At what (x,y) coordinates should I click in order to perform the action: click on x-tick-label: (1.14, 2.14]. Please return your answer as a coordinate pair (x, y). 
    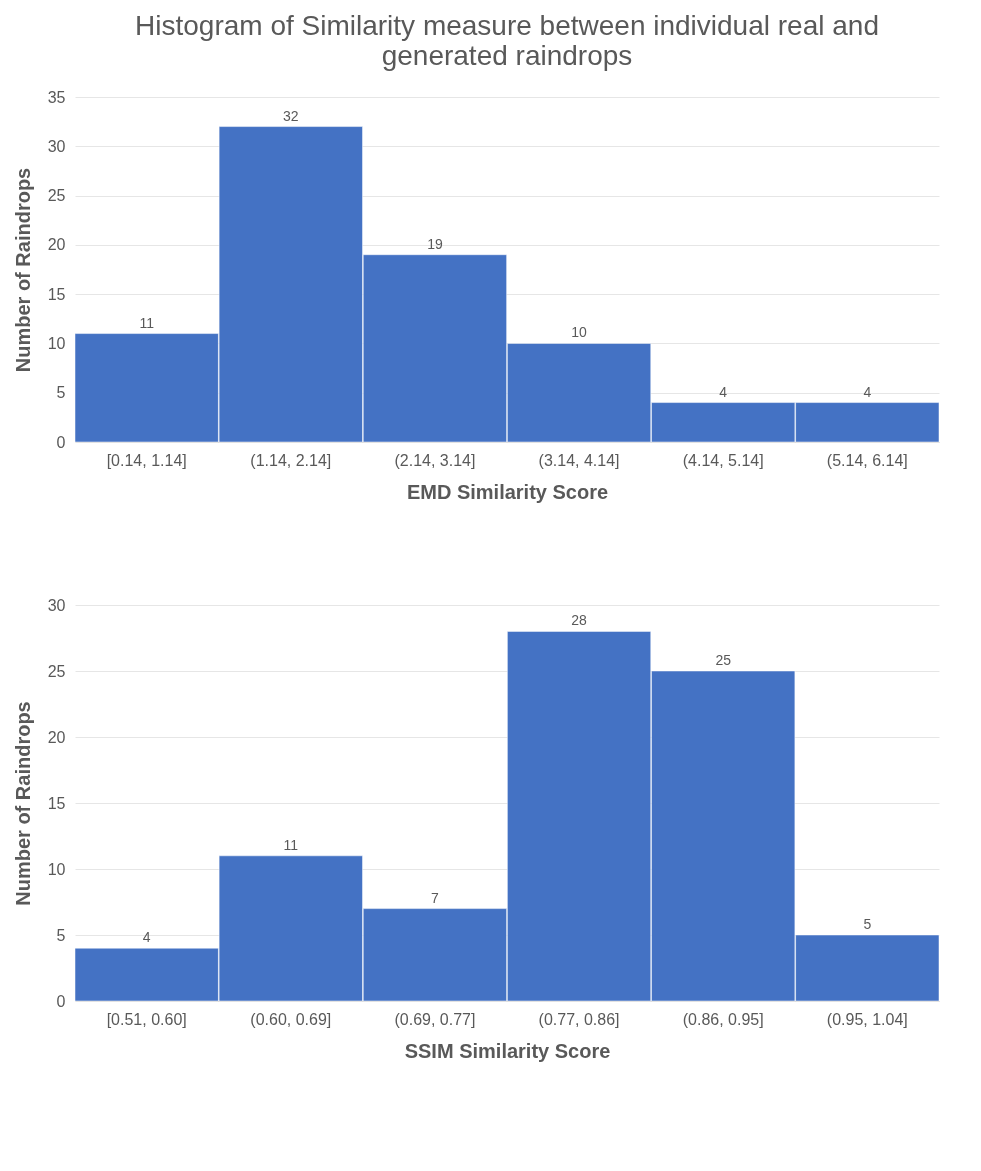
    Looking at the image, I should click on (291, 460).